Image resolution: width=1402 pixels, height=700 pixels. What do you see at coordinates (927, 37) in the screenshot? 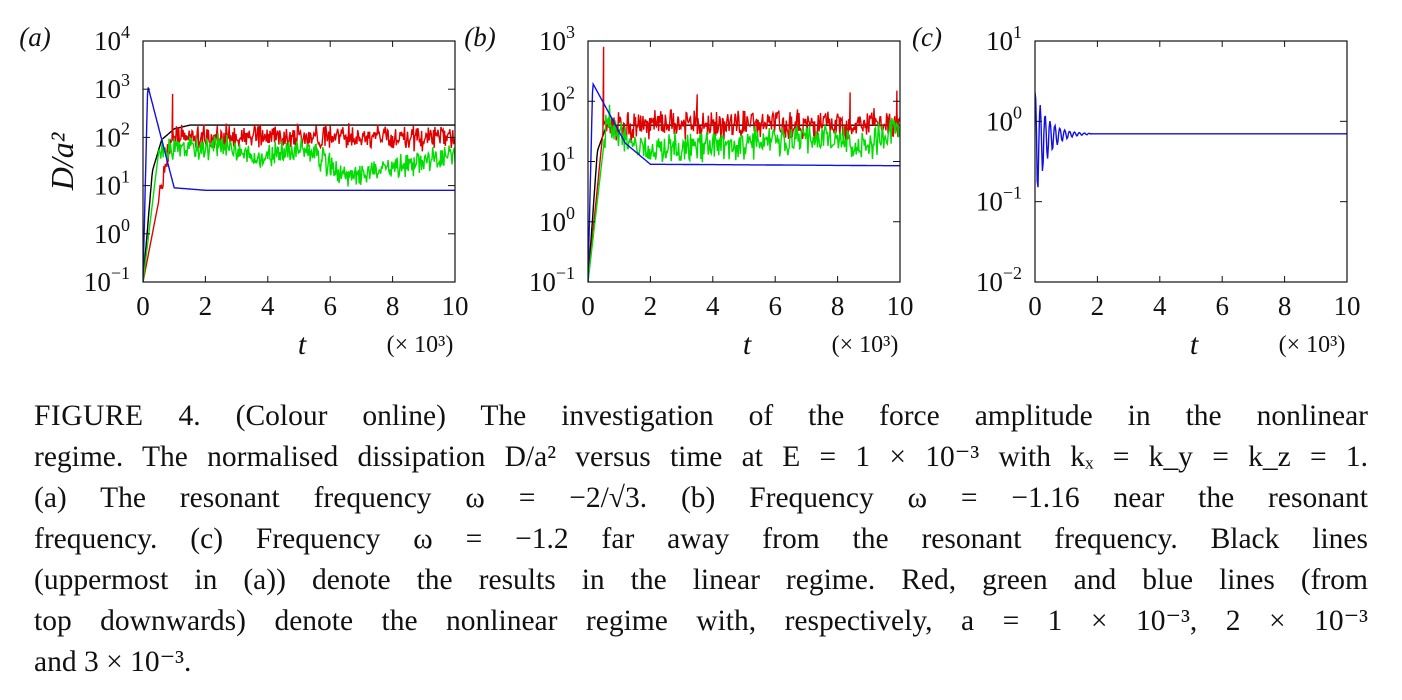
I see `panel-label: (c)` at bounding box center [927, 37].